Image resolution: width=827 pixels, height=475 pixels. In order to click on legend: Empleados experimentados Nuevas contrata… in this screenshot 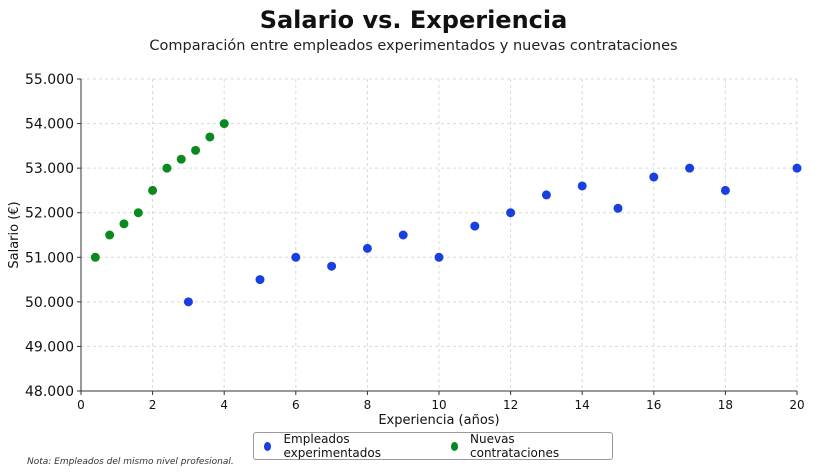, I will do `click(433, 446)`.